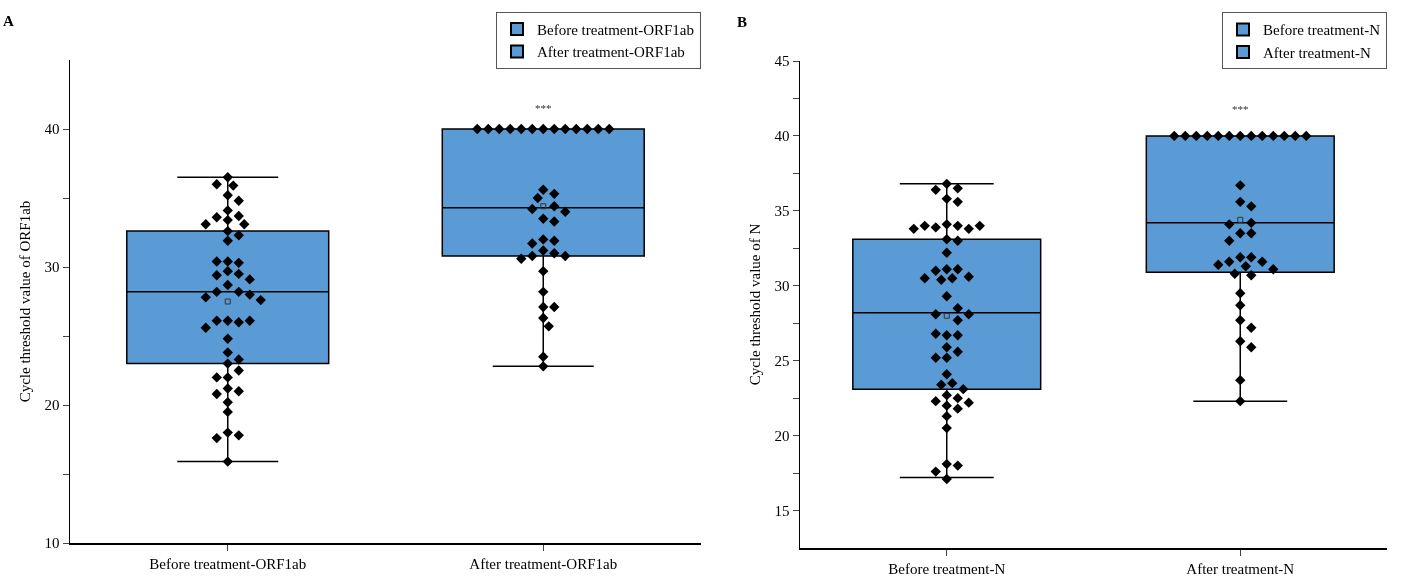  I want to click on y-tick-label: 10, so click(52, 543).